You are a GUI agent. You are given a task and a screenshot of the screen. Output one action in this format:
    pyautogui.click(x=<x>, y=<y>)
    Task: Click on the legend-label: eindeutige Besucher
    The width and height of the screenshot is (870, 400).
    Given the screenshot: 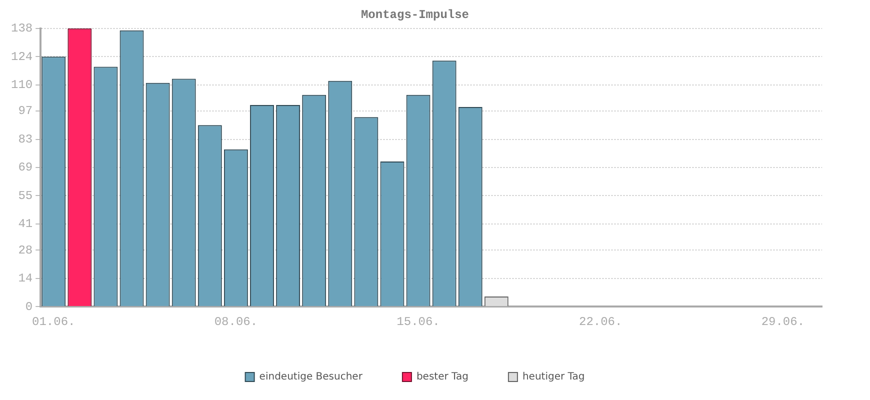 What is the action you would take?
    pyautogui.click(x=311, y=377)
    